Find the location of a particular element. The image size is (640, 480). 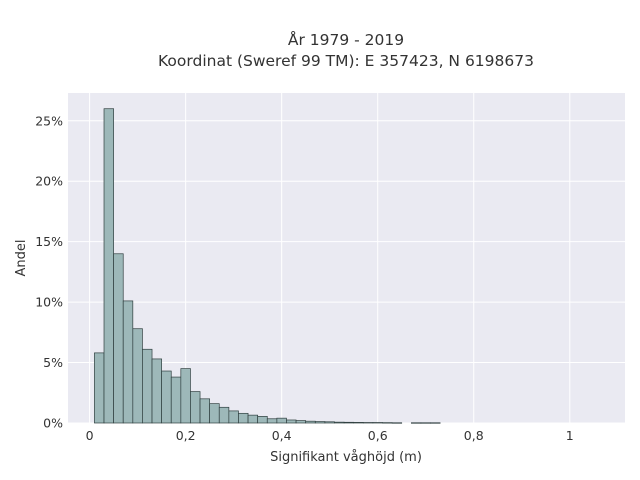

x-axis-label: Signifikant våghöjd (m) is located at coordinates (346, 457).